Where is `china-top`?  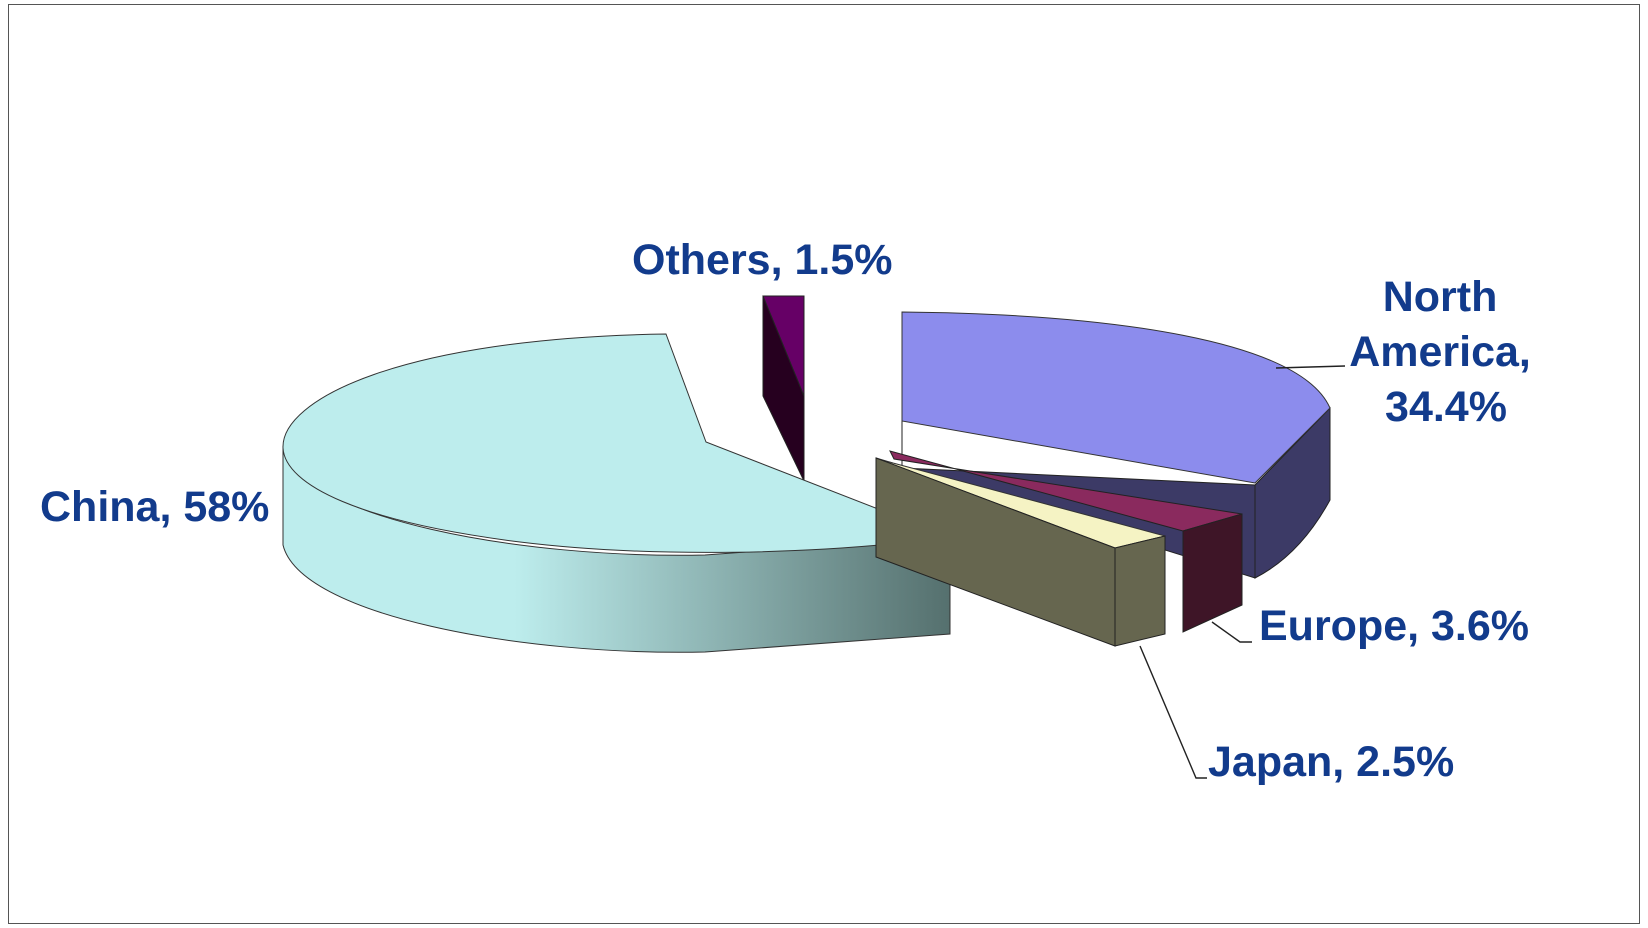
china-top is located at coordinates (617, 443).